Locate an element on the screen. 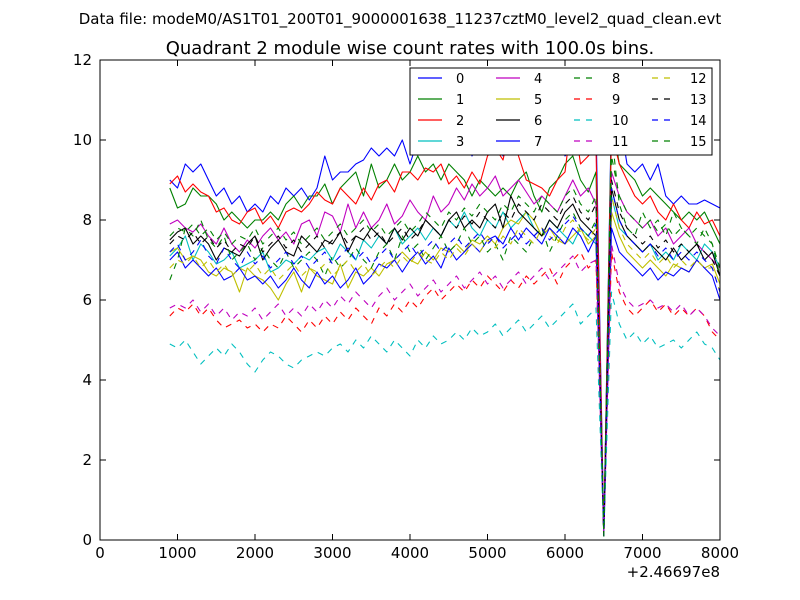 Image resolution: width=800 pixels, height=600 pixels. legend-label: 1 is located at coordinates (460, 100).